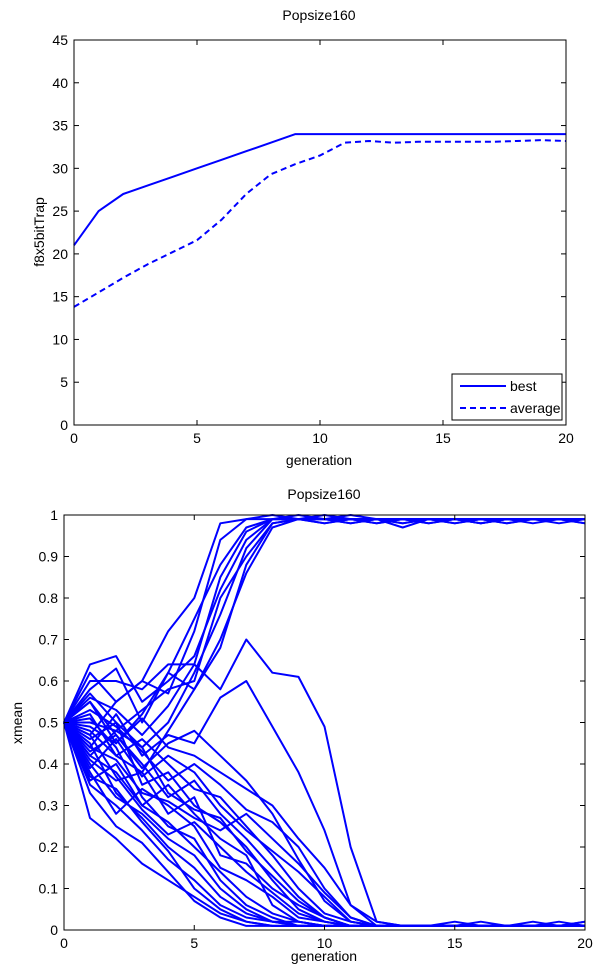 This screenshot has width=598, height=975. I want to click on xmean-x-tick-label: 20, so click(585, 943).